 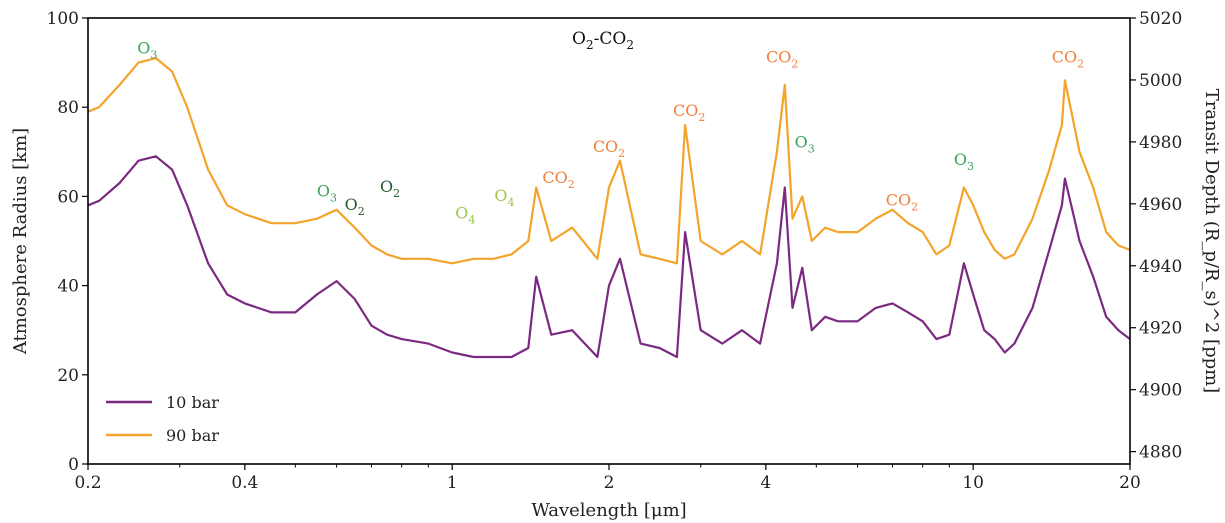 I want to click on y-right-tick-label: 4960, so click(x=1160, y=205).